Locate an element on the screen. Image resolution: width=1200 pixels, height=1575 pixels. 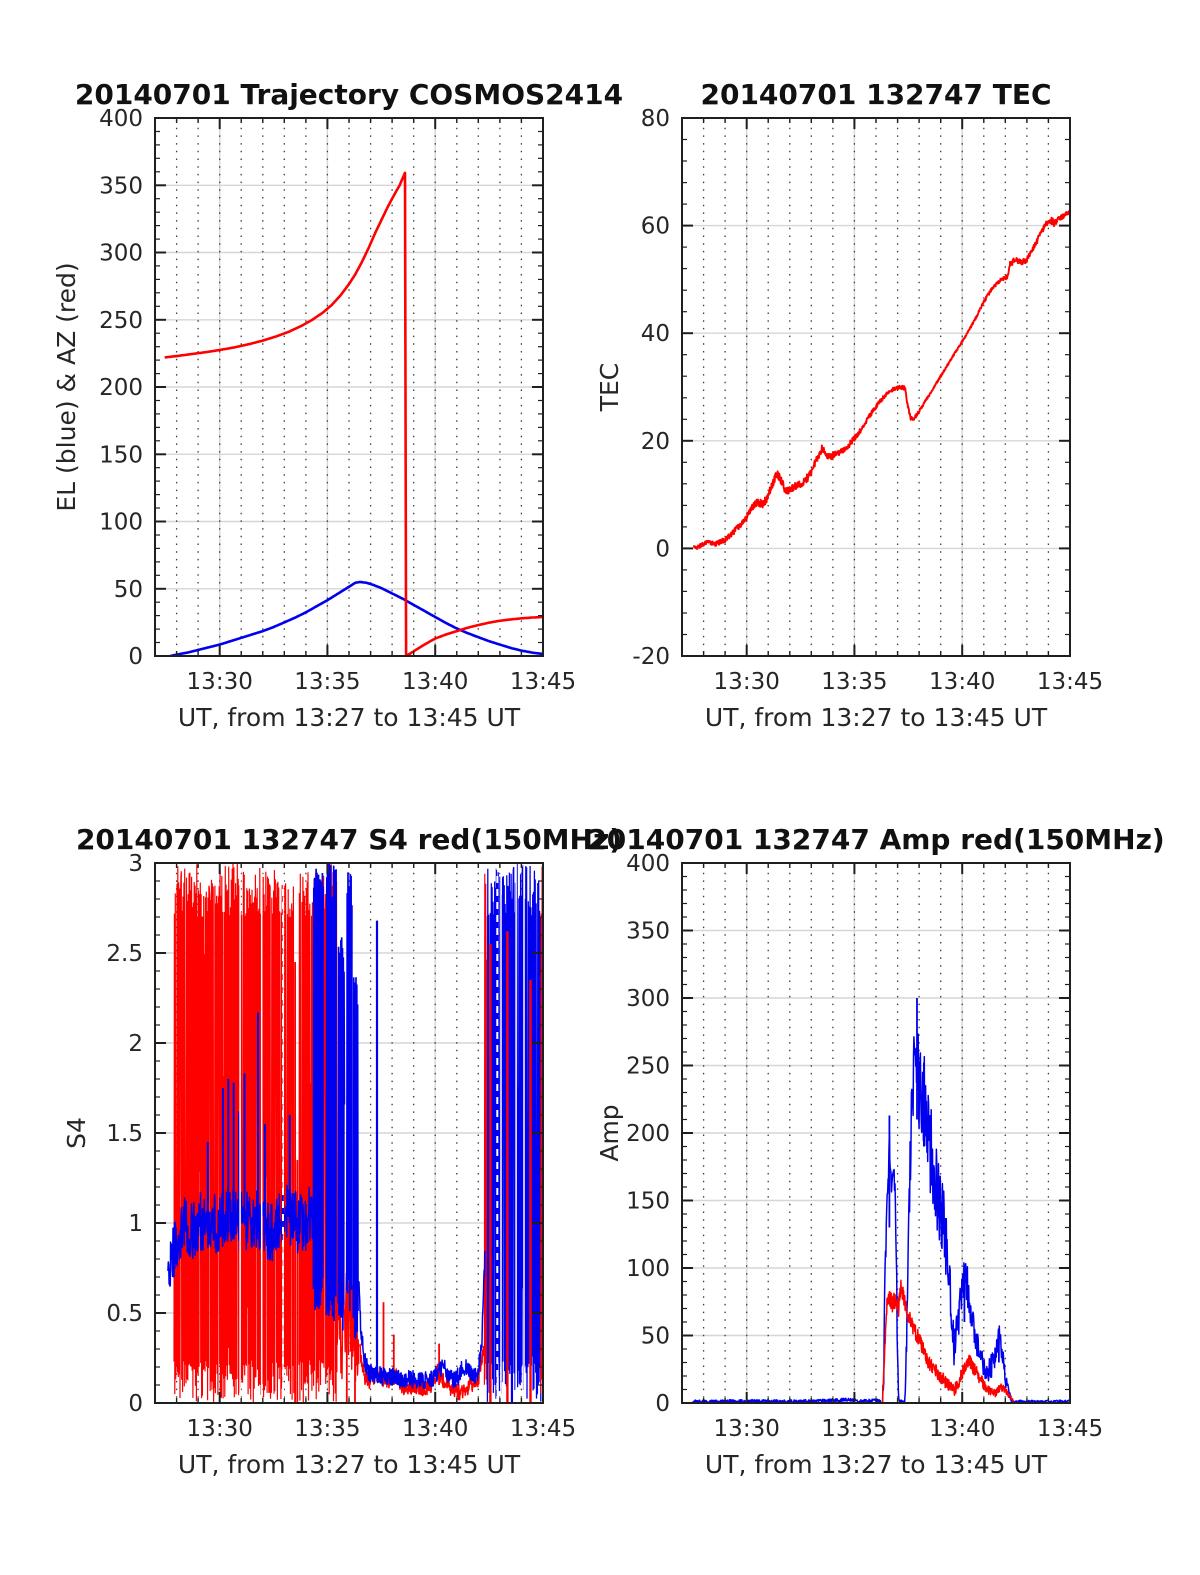
s4-blue-quiet-line is located at coordinates (421, 1320).